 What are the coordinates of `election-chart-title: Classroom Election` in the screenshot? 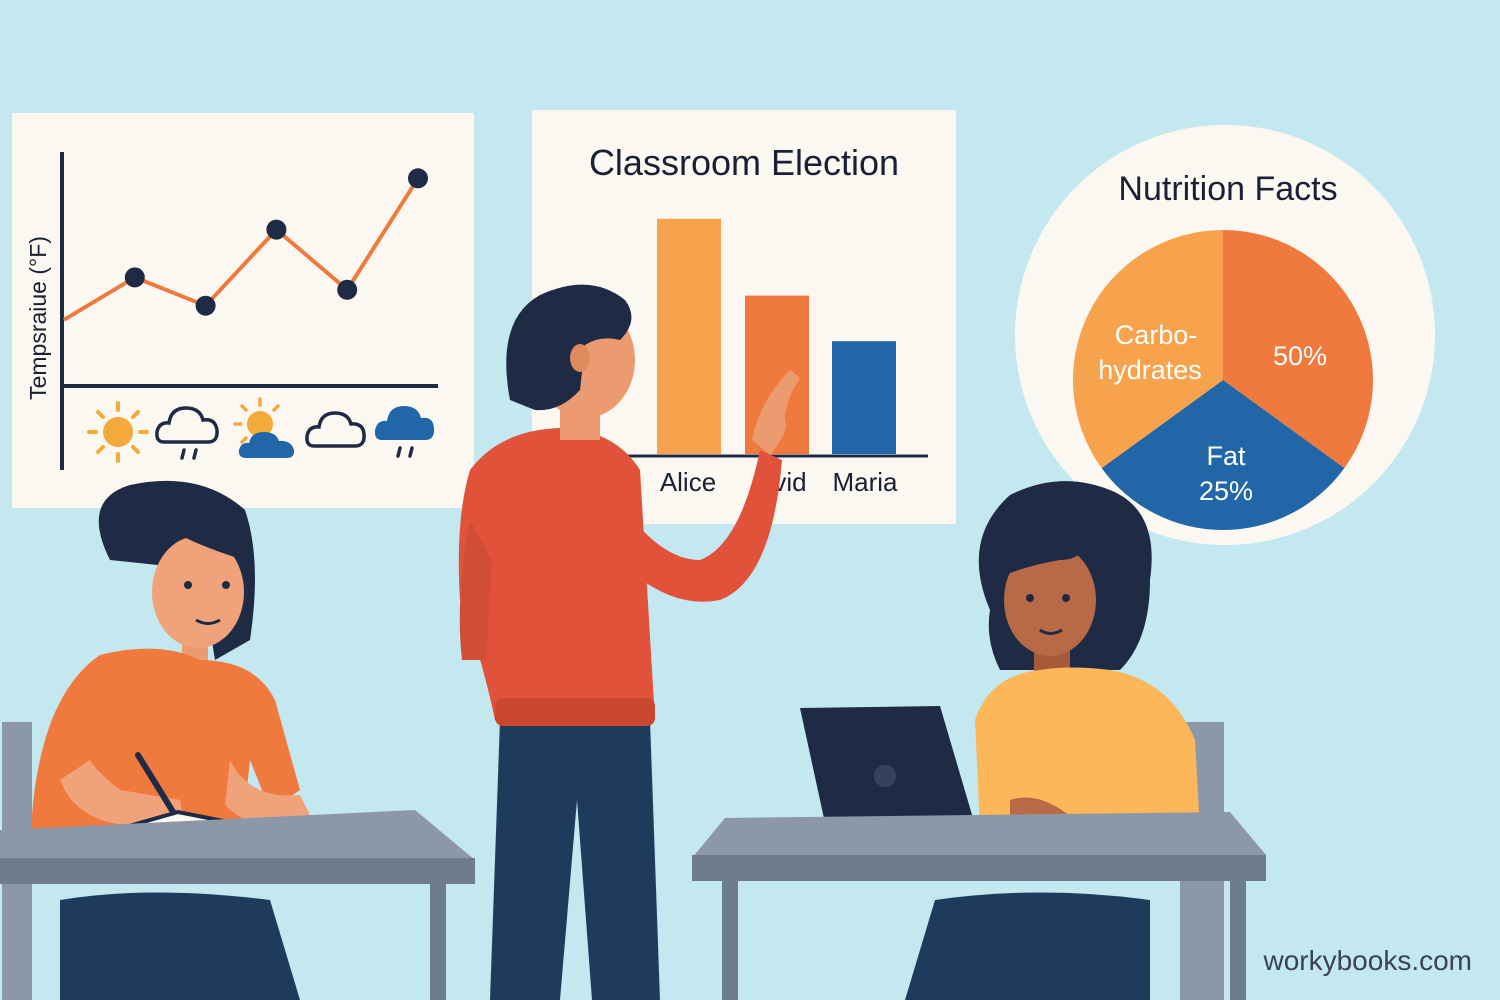 It's located at (744, 162).